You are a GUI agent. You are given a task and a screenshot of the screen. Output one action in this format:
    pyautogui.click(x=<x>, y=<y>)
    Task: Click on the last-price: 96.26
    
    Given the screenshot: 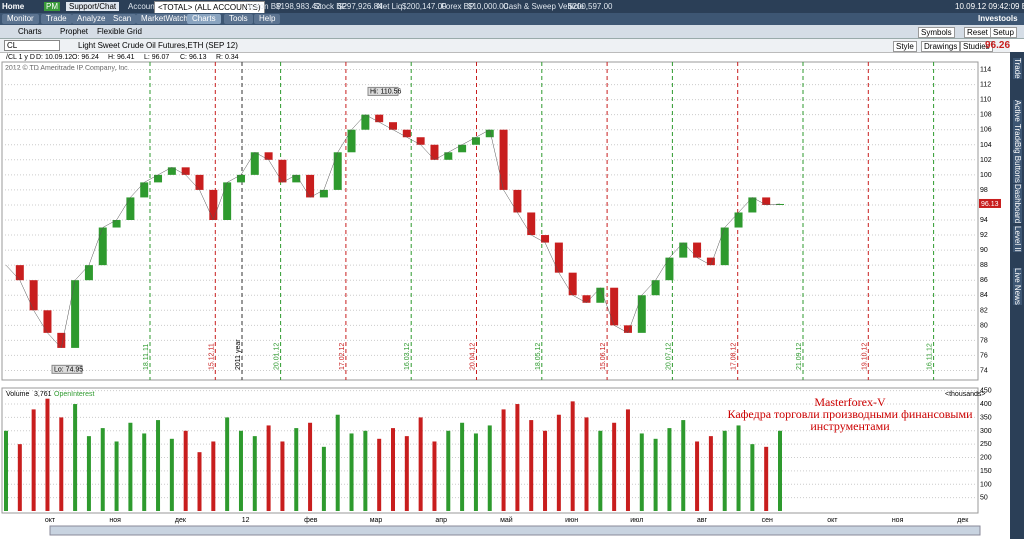 What is the action you would take?
    pyautogui.click(x=998, y=45)
    